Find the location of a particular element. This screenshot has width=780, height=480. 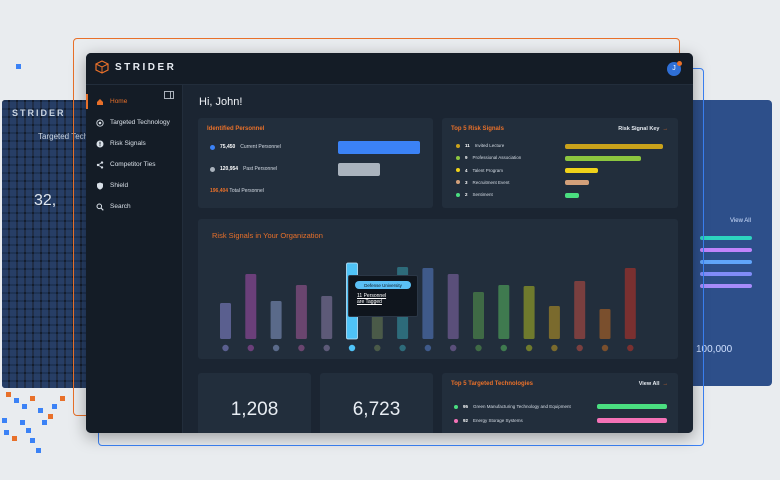

risk-signal-row: 3 Recruitment Event is located at coordinates (483, 182).